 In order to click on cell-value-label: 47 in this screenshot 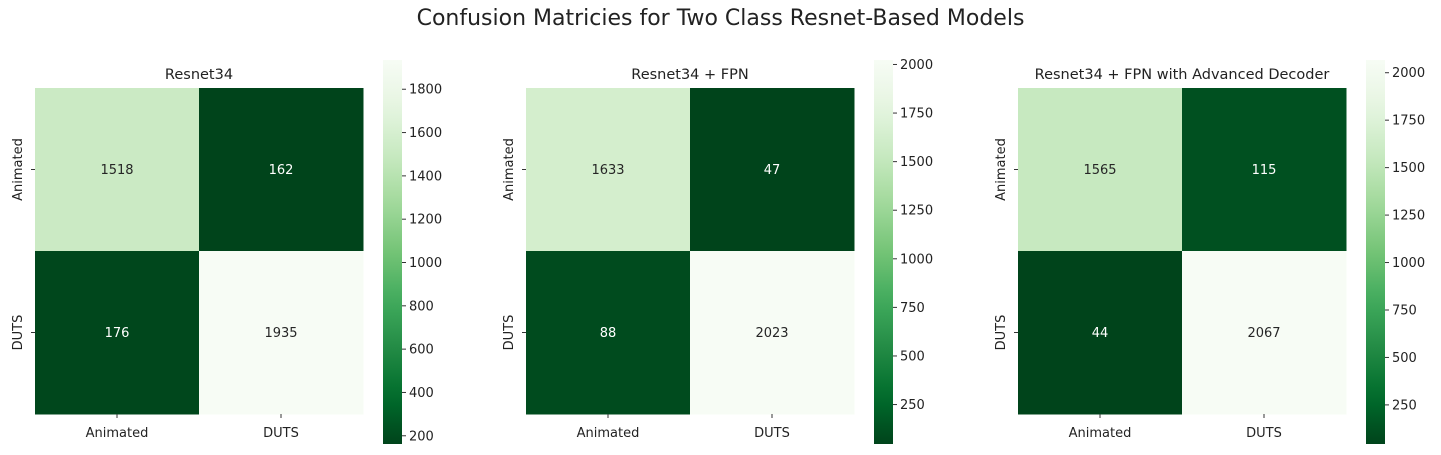, I will do `click(772, 170)`.